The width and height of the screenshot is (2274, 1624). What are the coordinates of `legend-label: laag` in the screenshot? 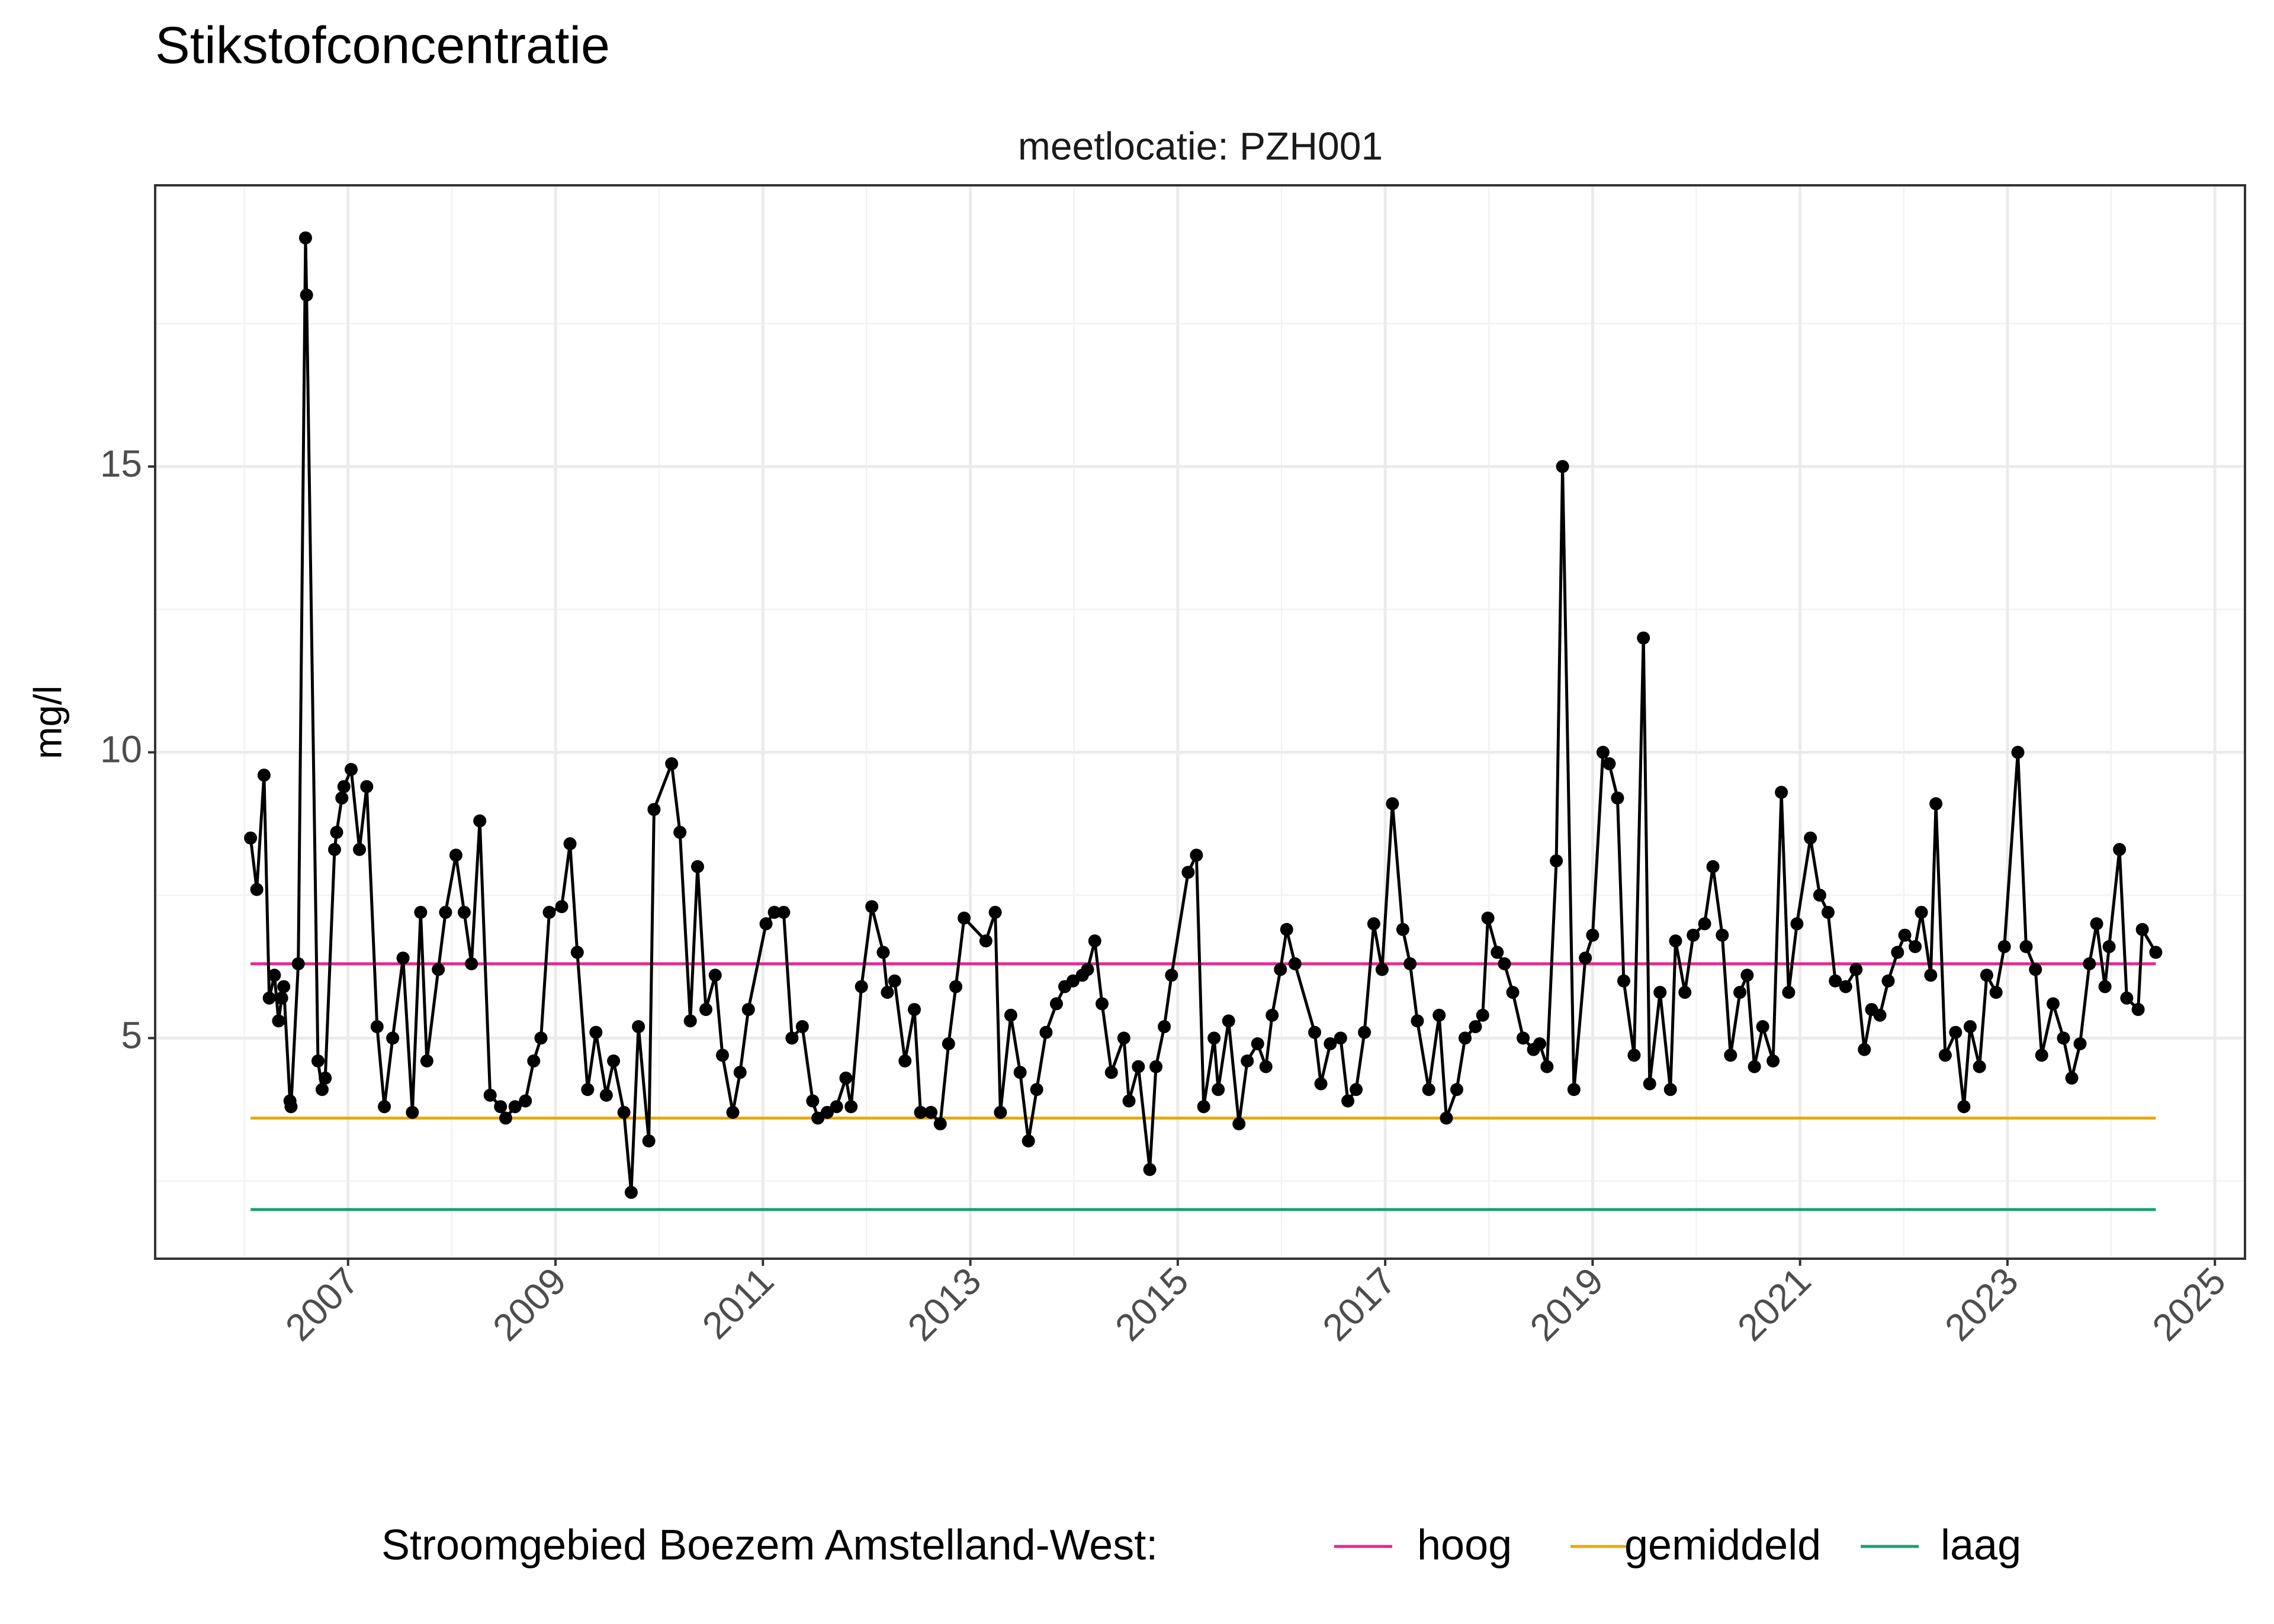 It's located at (1981, 1545).